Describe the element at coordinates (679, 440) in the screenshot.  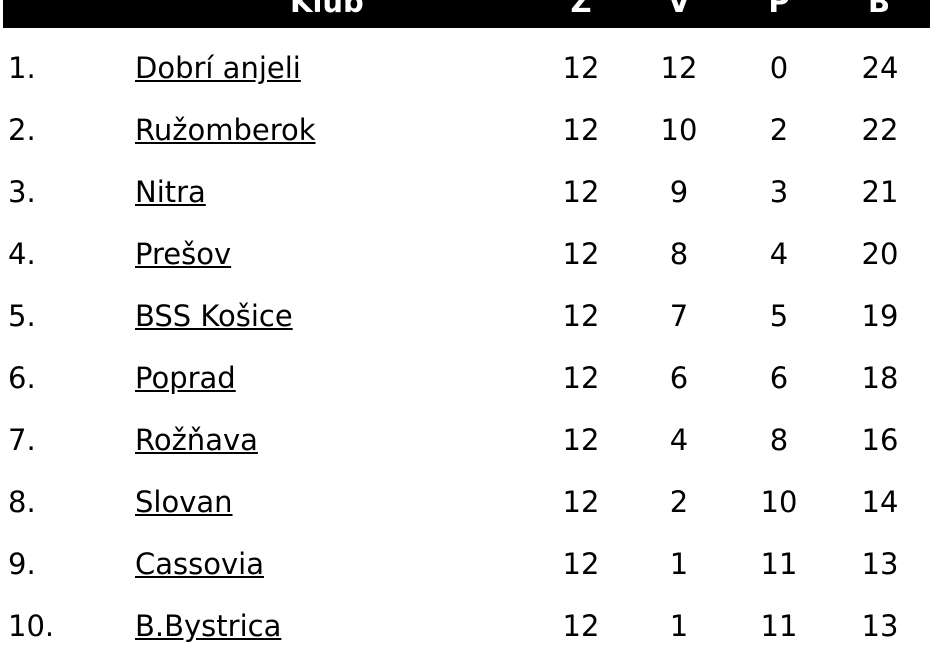
I see `won: 4` at that location.